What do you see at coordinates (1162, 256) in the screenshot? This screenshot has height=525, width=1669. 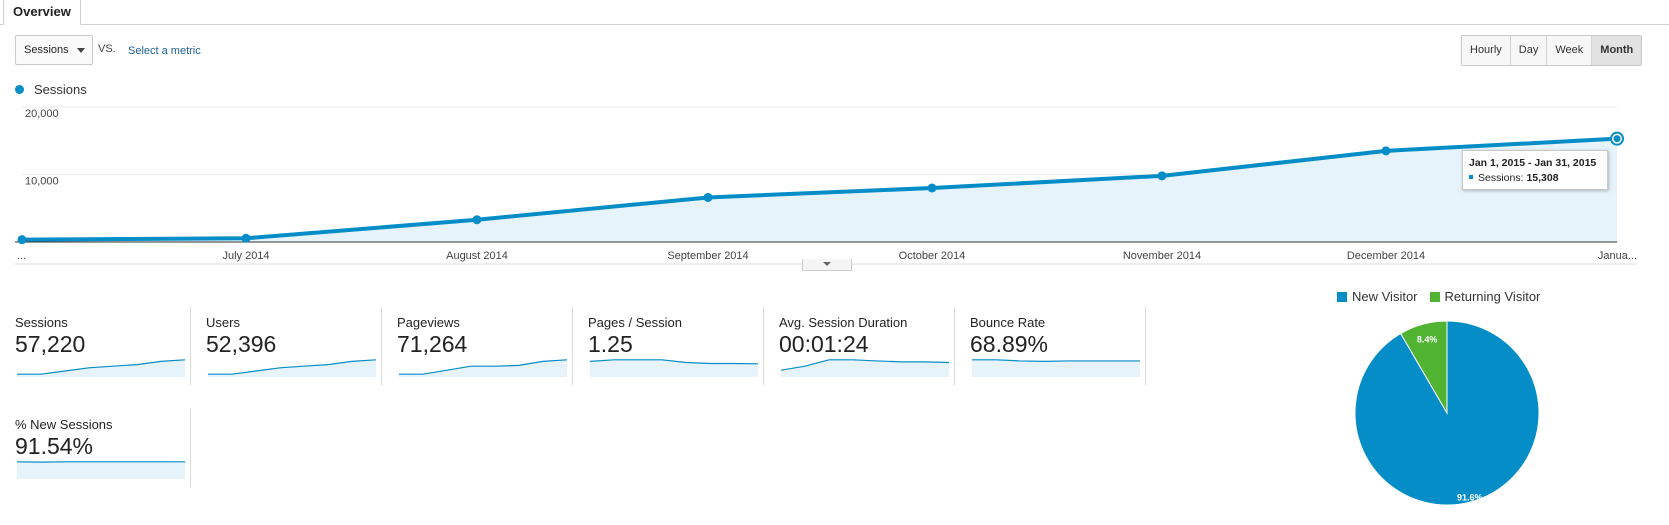 I see `x-tick-label: November 2014` at bounding box center [1162, 256].